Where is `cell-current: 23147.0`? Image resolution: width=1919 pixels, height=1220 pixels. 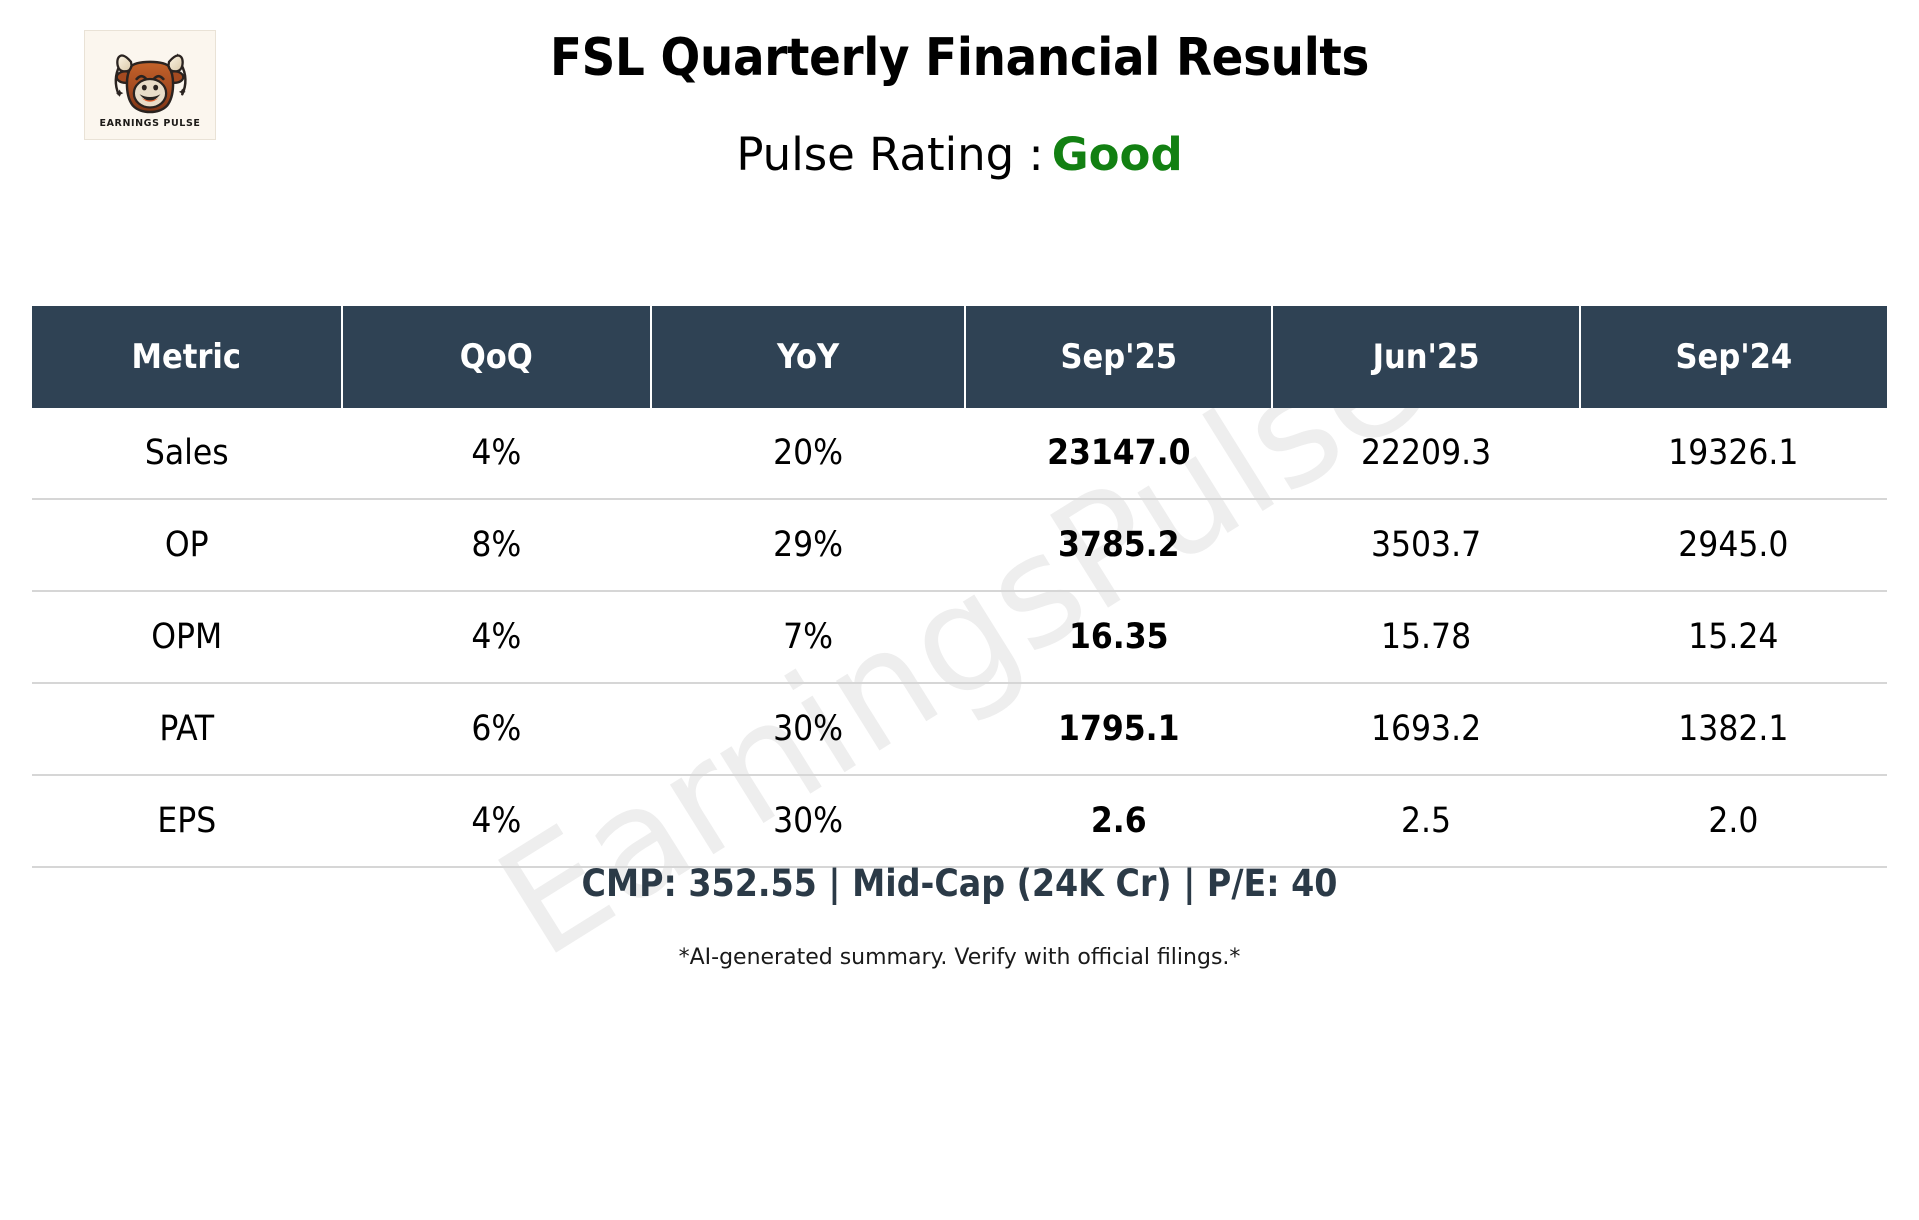 cell-current: 23147.0 is located at coordinates (1119, 454).